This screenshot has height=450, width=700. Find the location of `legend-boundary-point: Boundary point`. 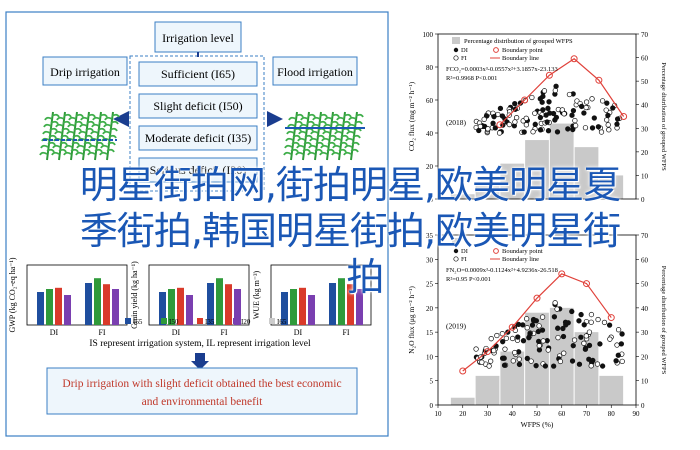

legend-boundary-point: Boundary point is located at coordinates (522, 50).